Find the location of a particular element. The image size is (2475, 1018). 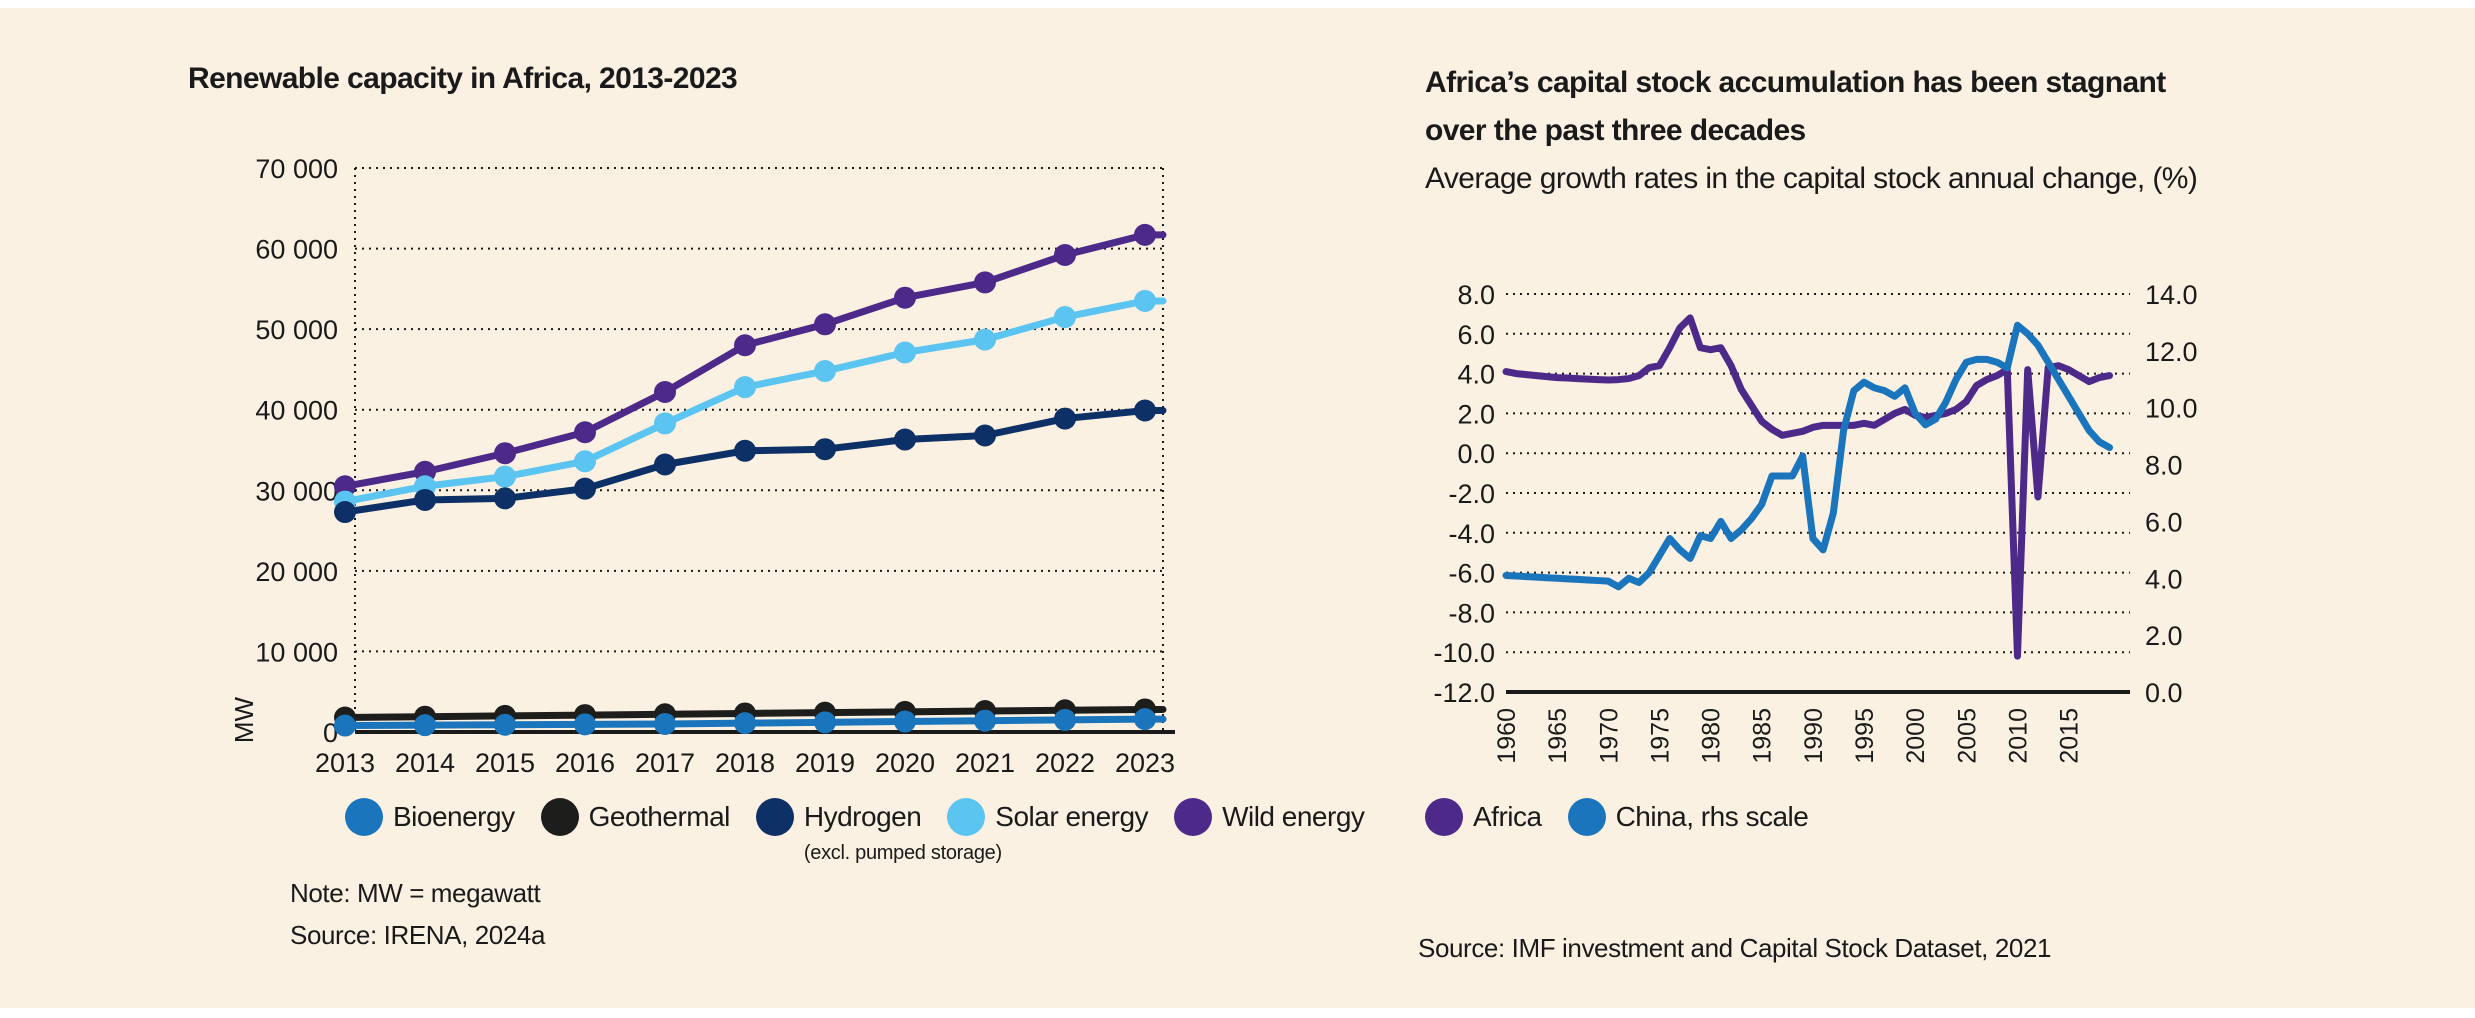

x-tick-label: 1970 is located at coordinates (1609, 736).